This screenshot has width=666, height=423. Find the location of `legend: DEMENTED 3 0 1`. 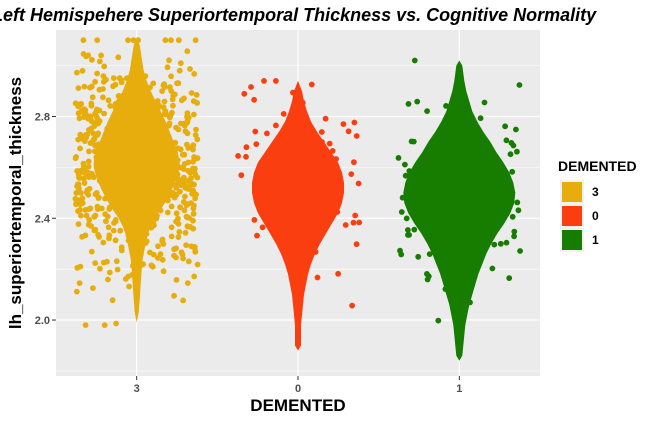

legend: DEMENTED 3 0 1 is located at coordinates (597, 205).